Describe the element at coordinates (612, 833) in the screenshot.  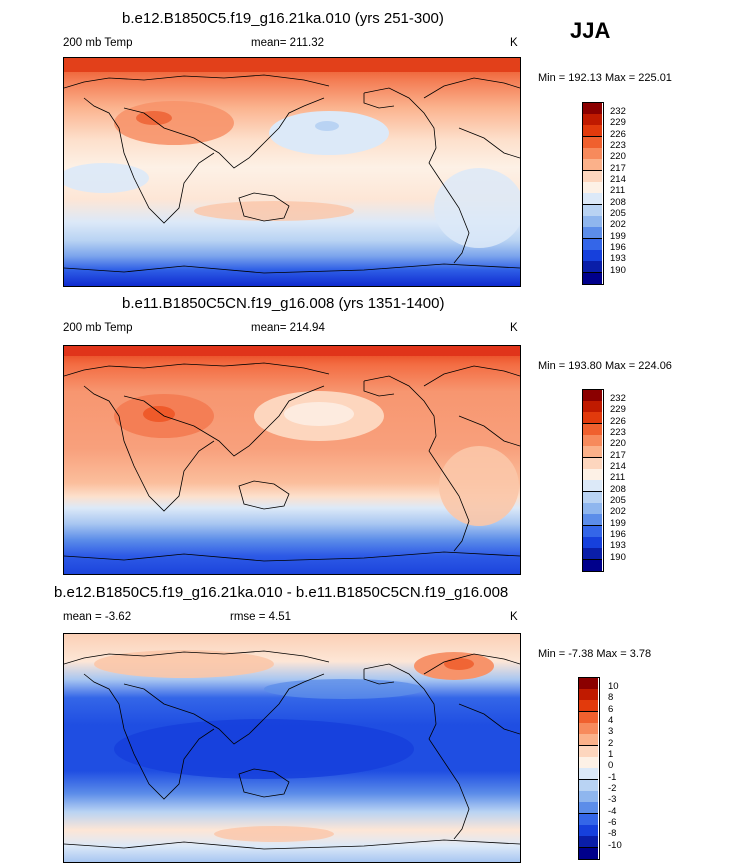
I see `colorbar-label: -8` at that location.